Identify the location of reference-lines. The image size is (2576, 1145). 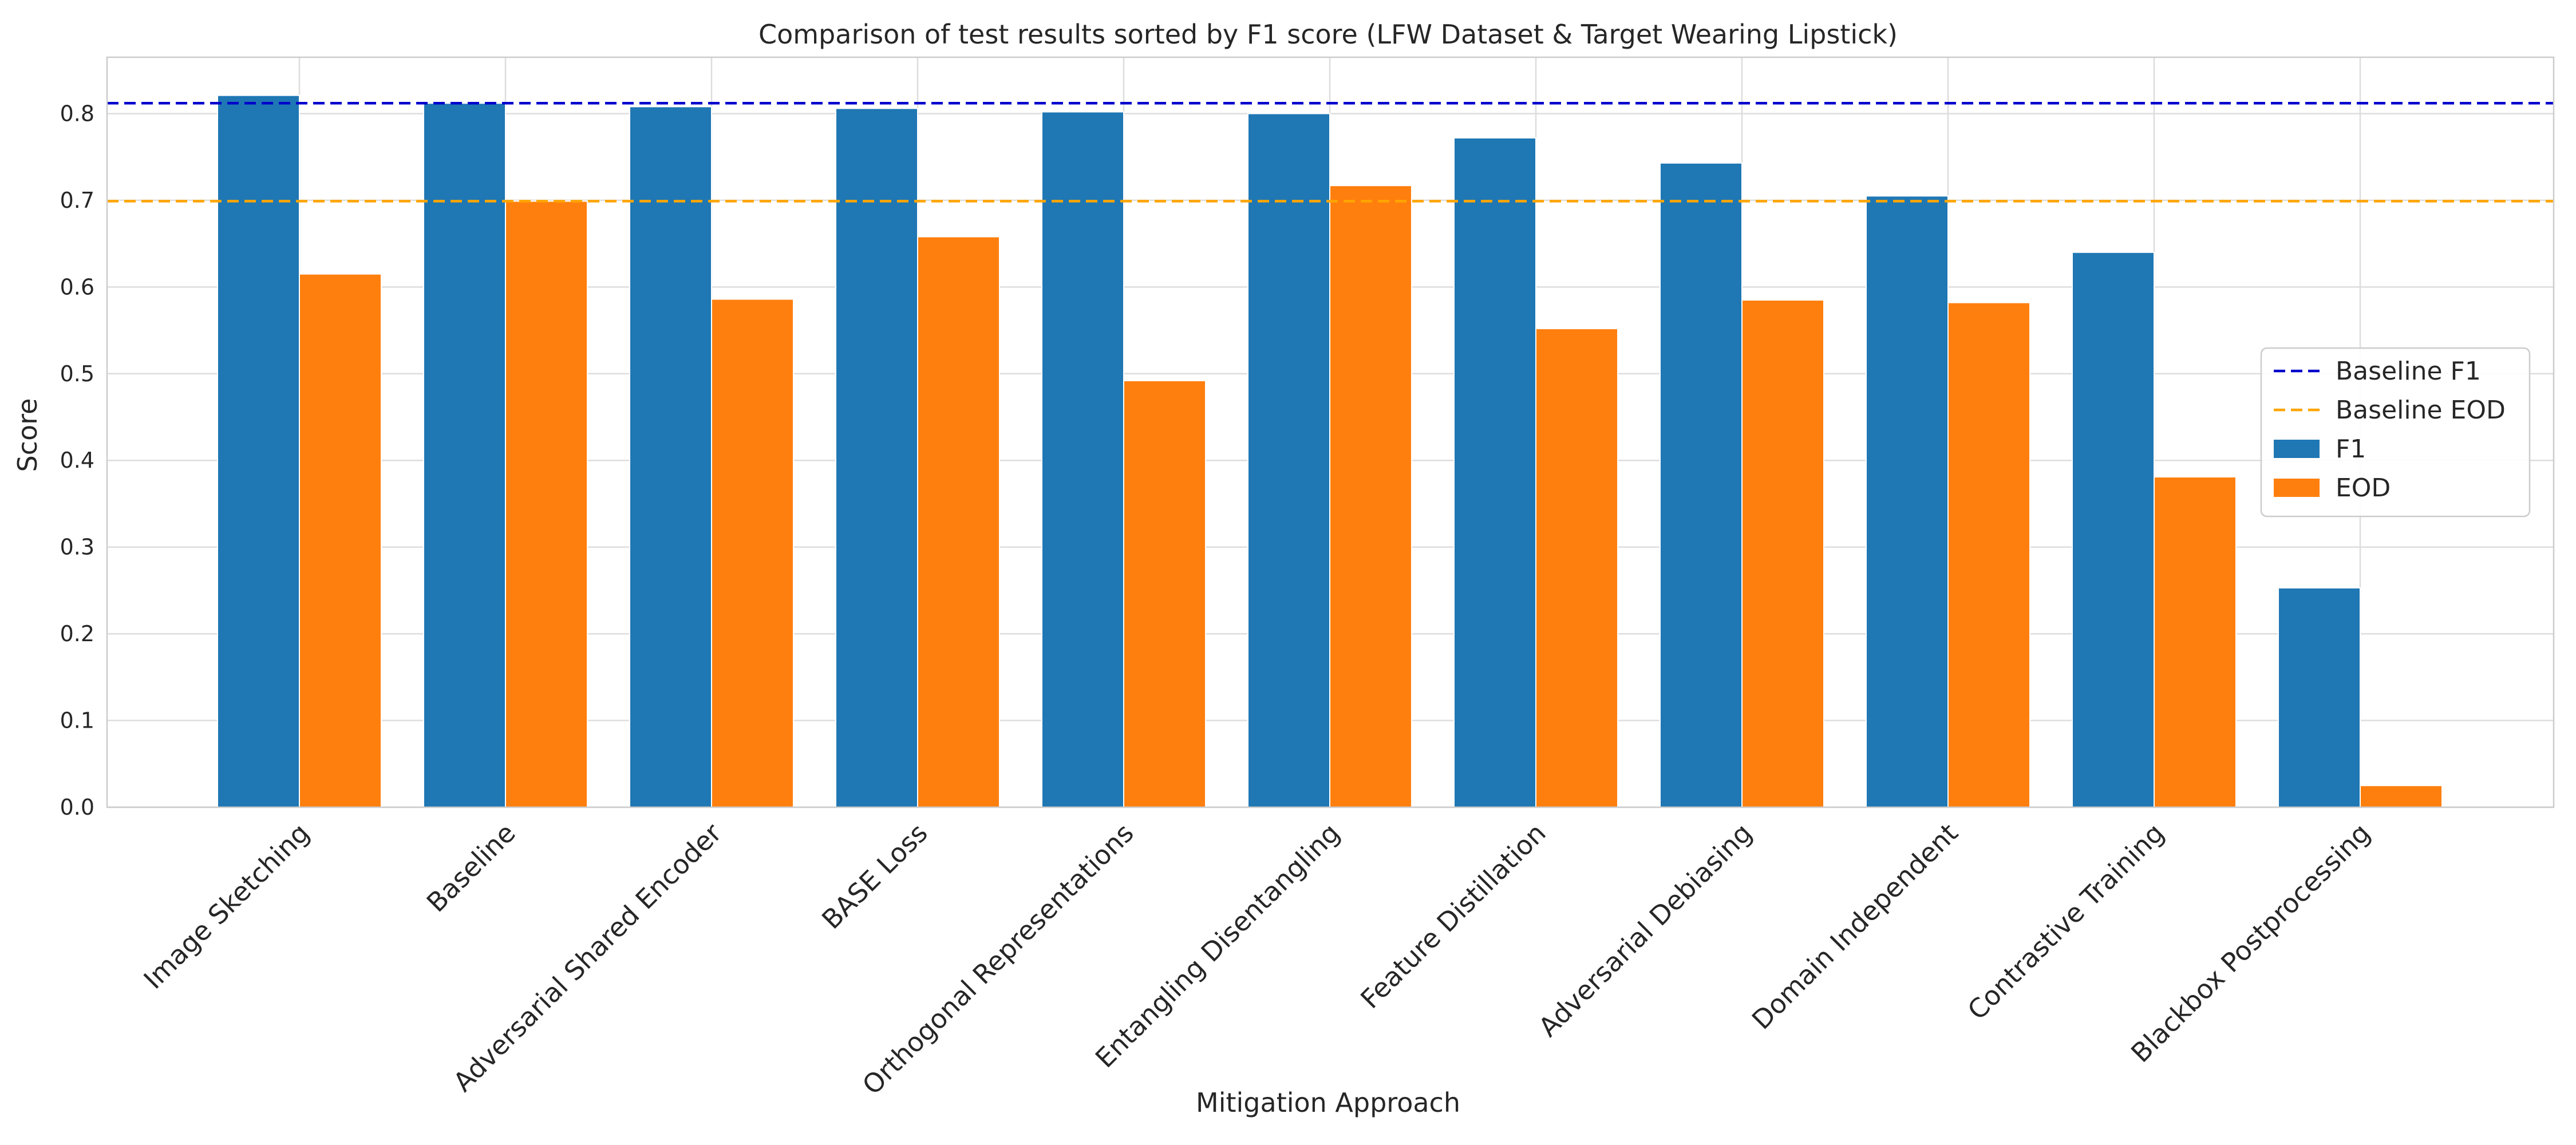
(1330, 152).